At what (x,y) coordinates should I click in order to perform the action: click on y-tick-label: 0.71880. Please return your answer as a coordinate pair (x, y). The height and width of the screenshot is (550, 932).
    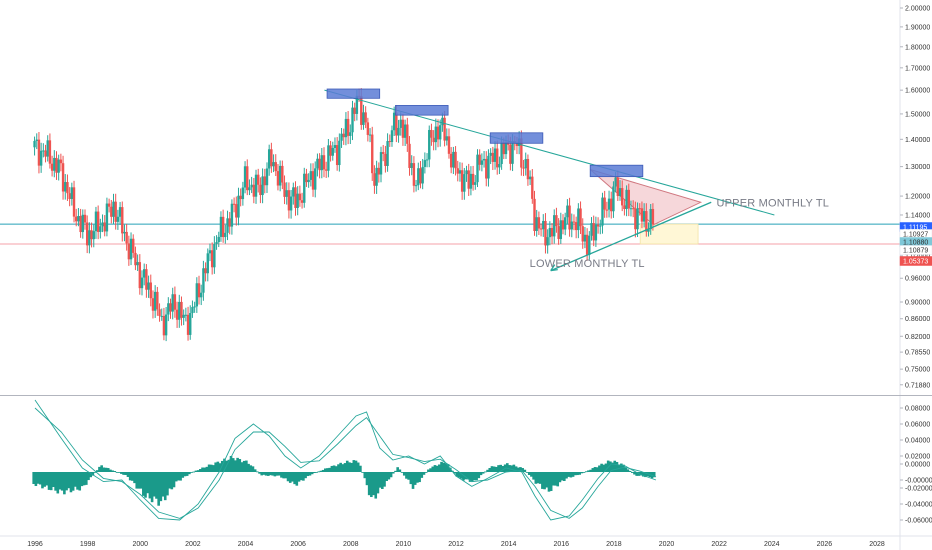
    Looking at the image, I should click on (917, 385).